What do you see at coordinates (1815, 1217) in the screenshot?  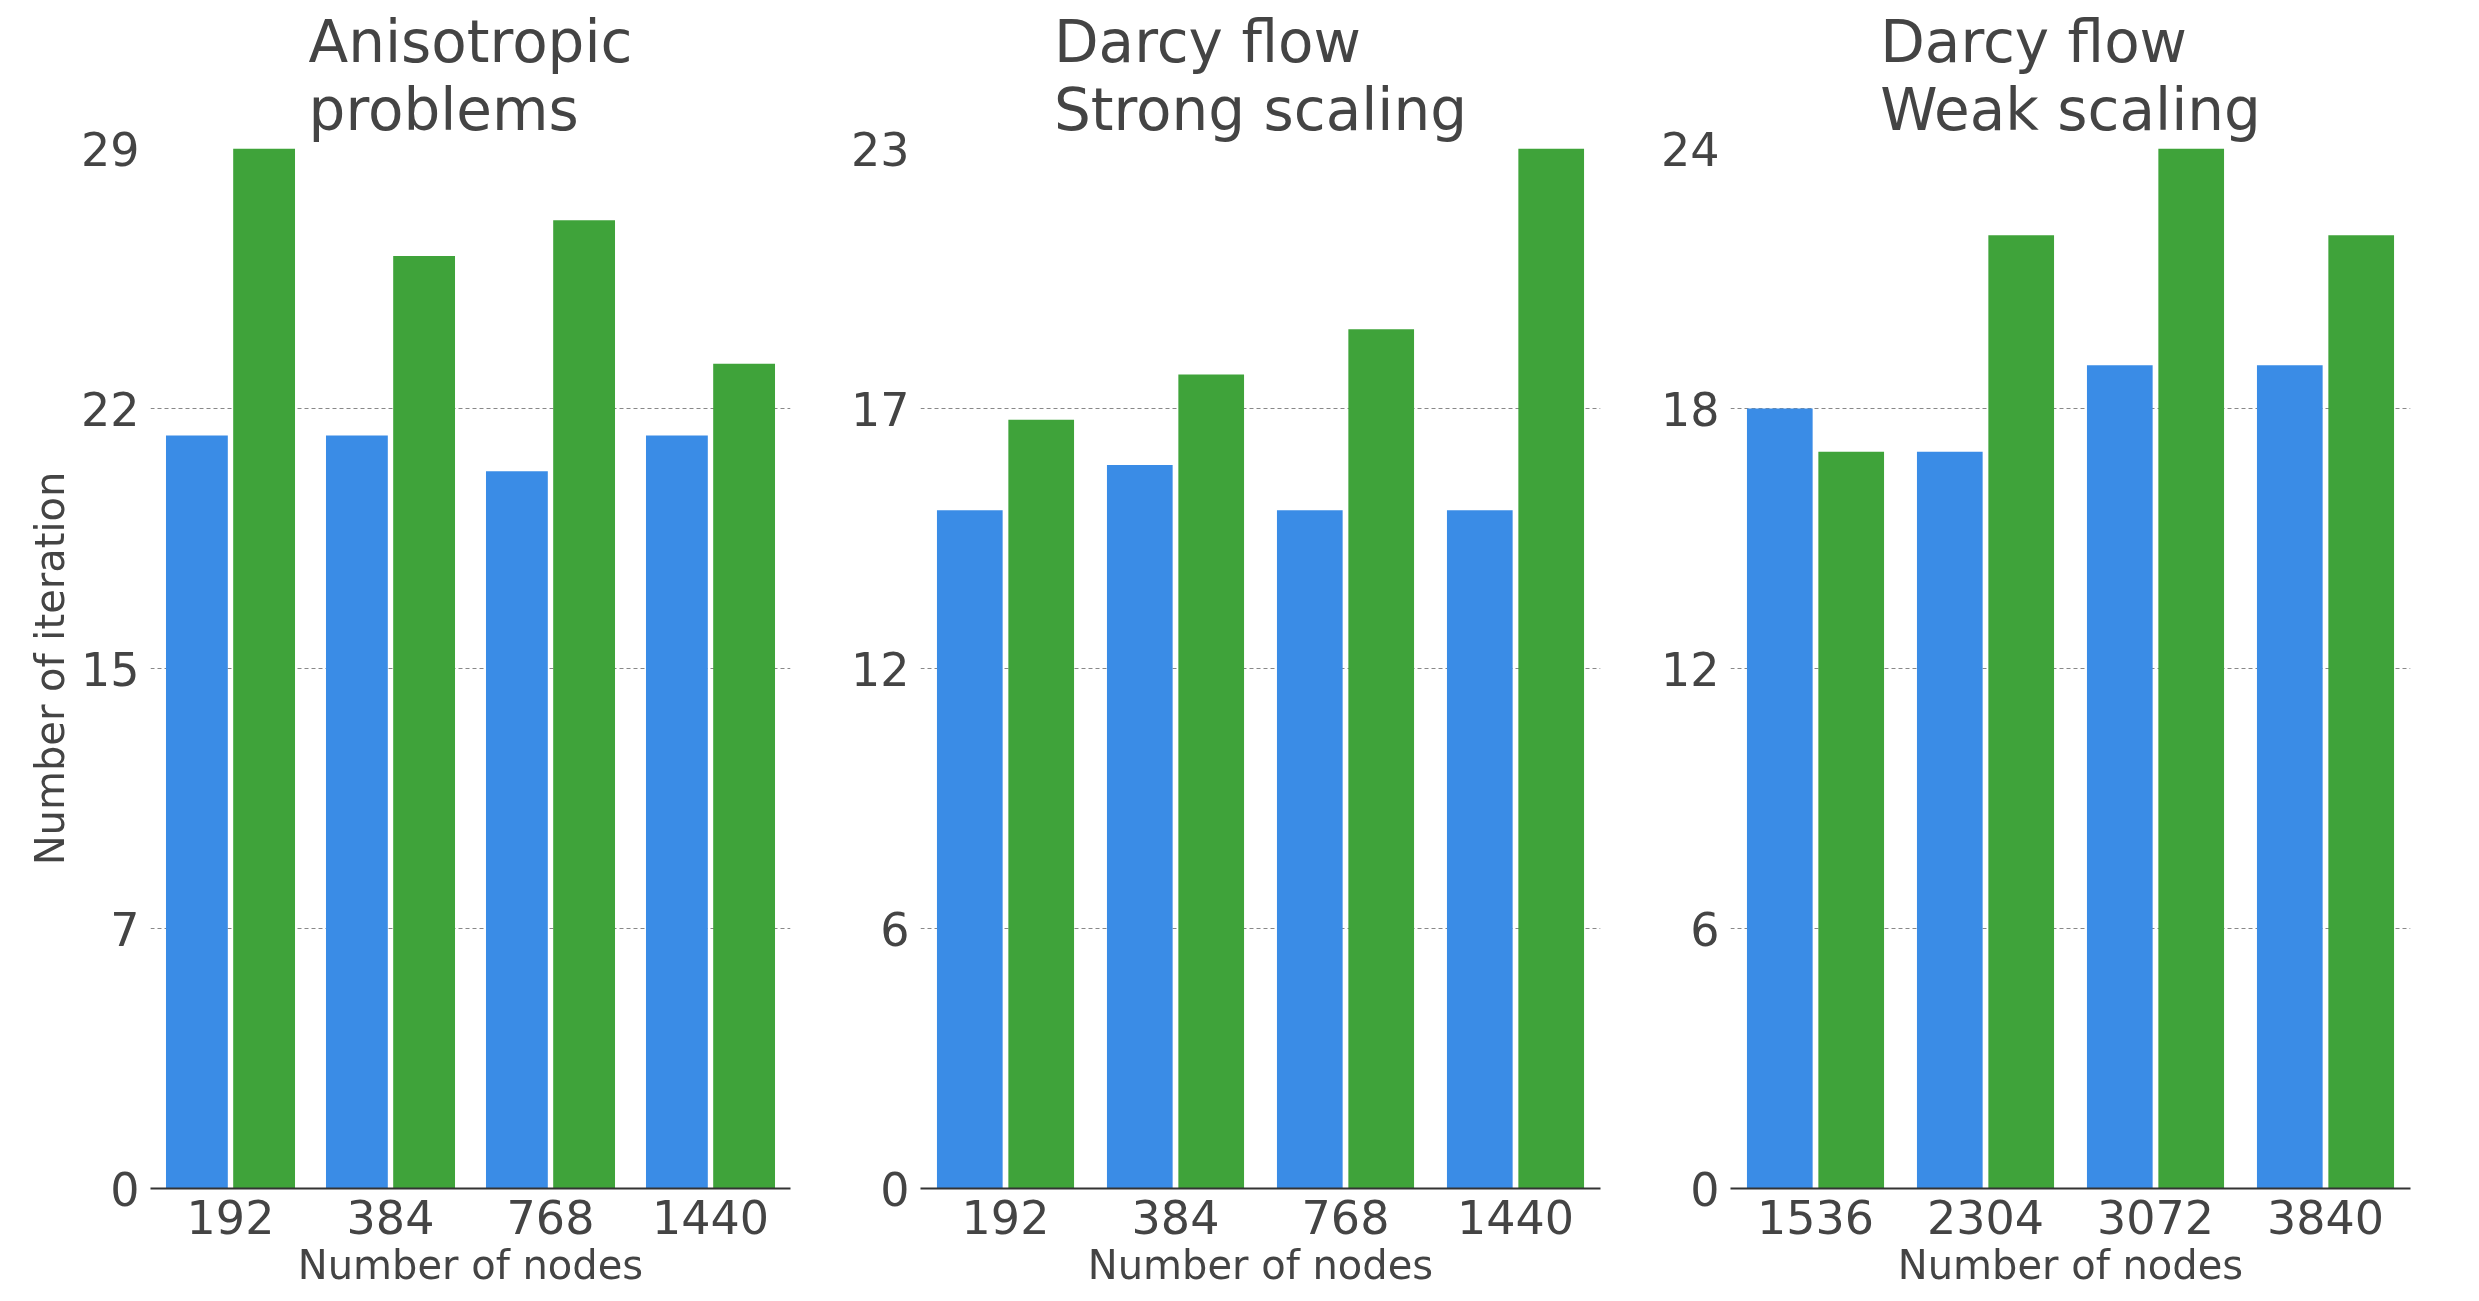 I see `x-tick-label: 1536` at bounding box center [1815, 1217].